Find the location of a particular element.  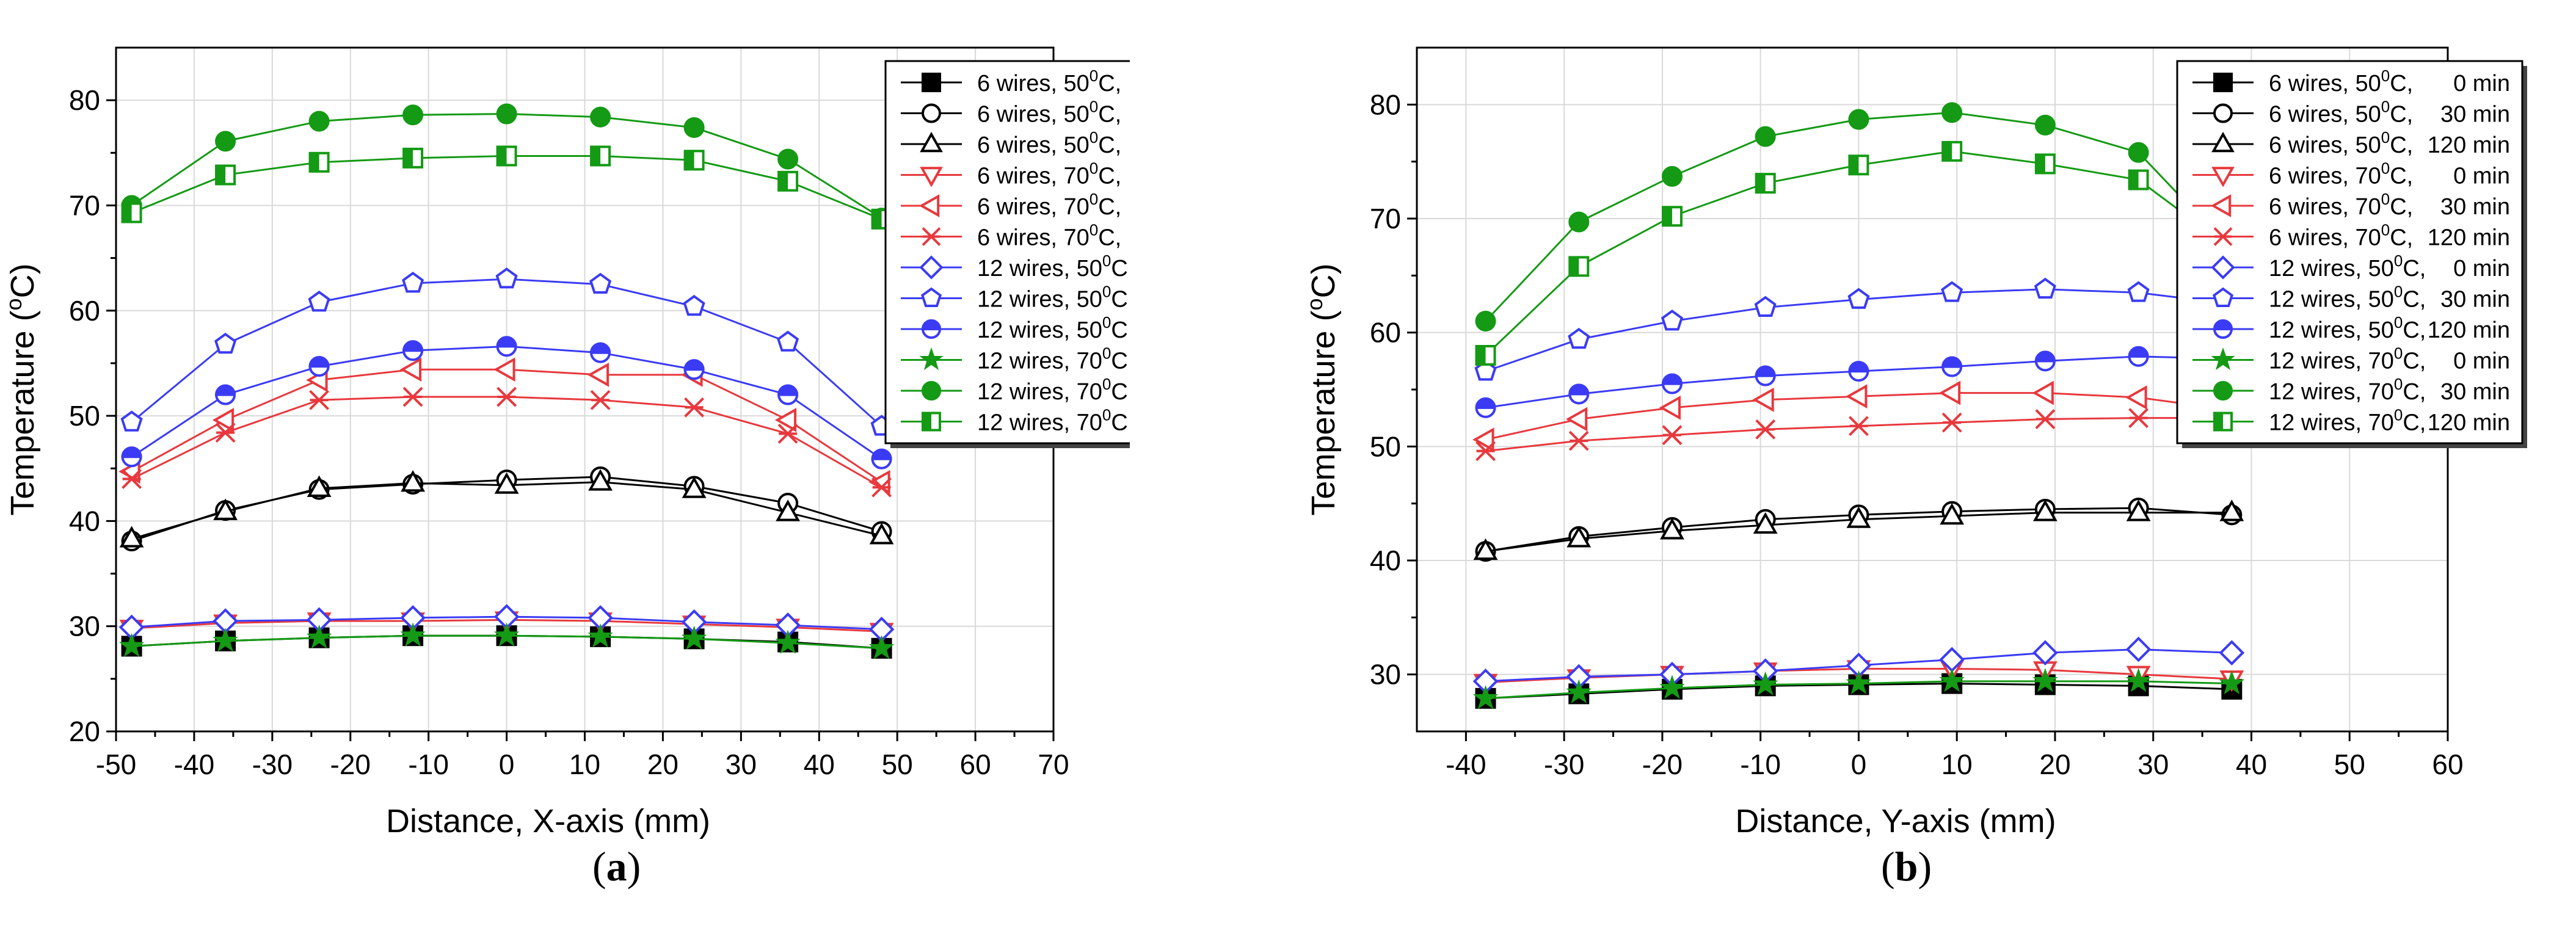

legend-entry: 12 wires, 700C,120 min is located at coordinates (1016, 421).